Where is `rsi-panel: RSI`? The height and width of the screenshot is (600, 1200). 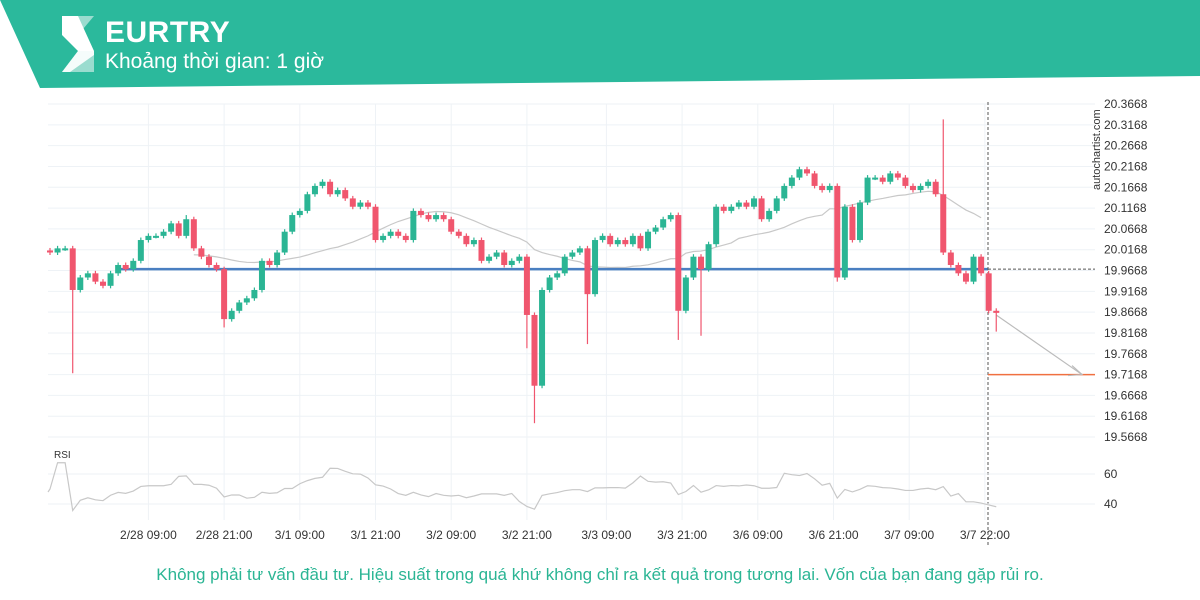
rsi-panel: RSI is located at coordinates (571, 481).